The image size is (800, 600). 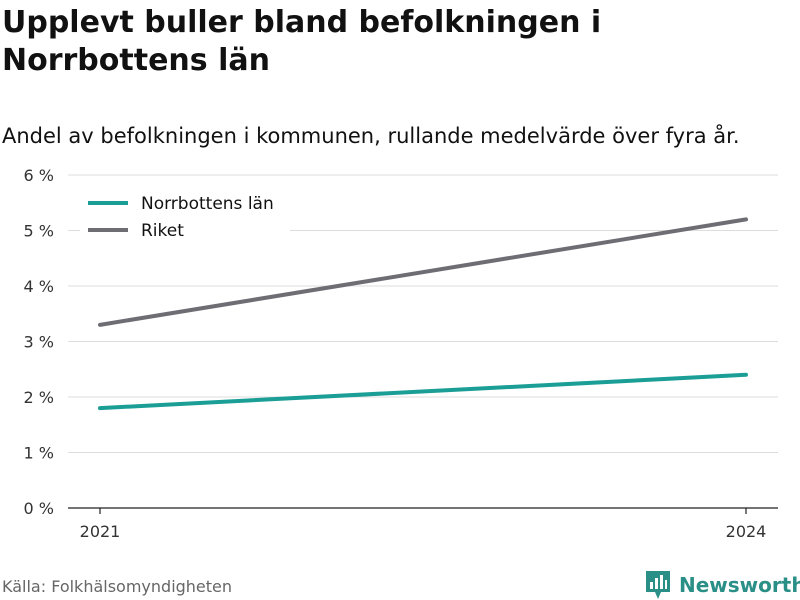 What do you see at coordinates (746, 531) in the screenshot?
I see `x-tick-label: 2024` at bounding box center [746, 531].